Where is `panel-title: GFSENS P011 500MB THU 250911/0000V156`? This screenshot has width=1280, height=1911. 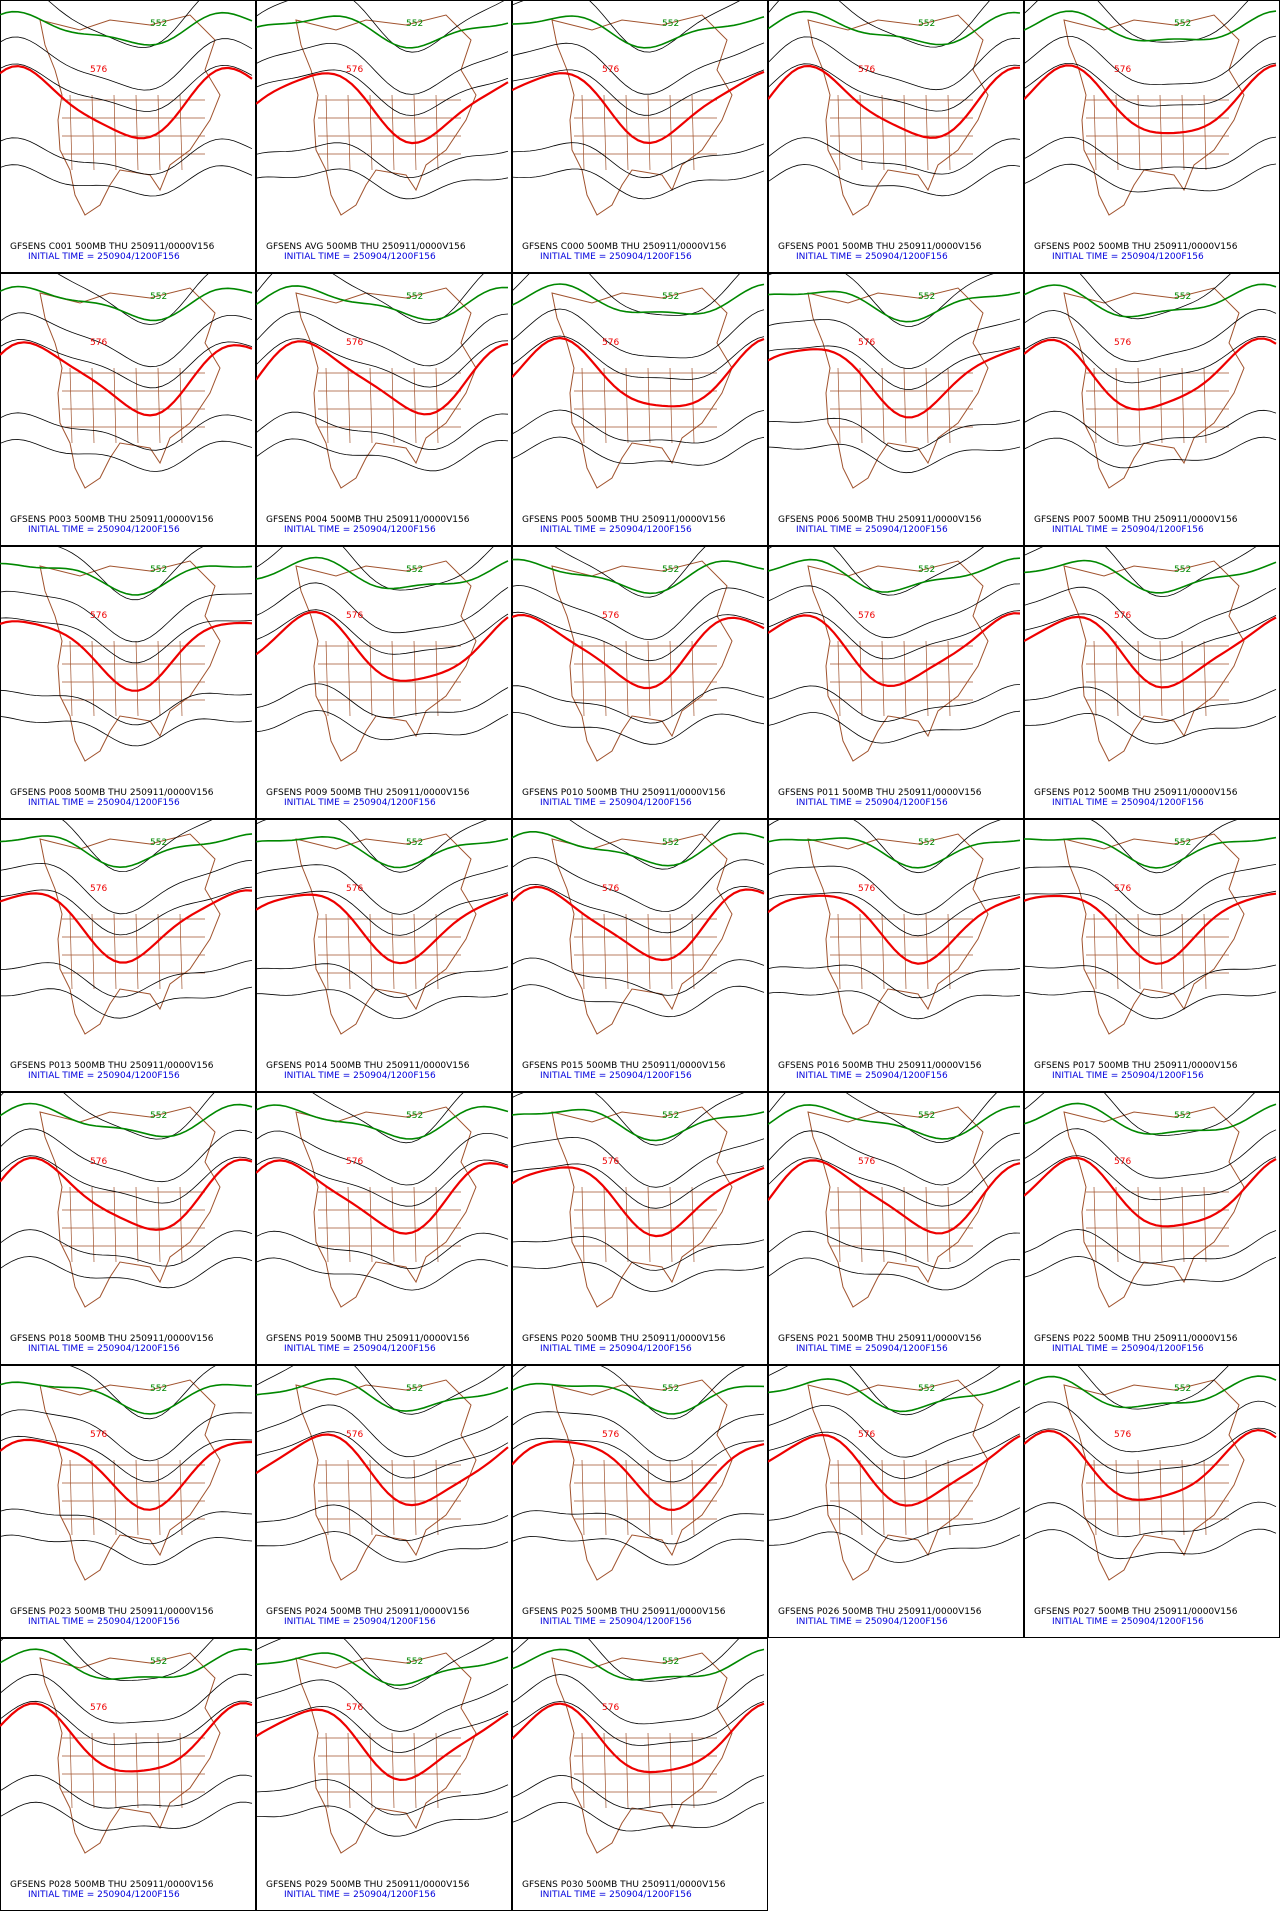
panel-title: GFSENS P011 500MB THU 250911/0000V156 is located at coordinates (880, 793).